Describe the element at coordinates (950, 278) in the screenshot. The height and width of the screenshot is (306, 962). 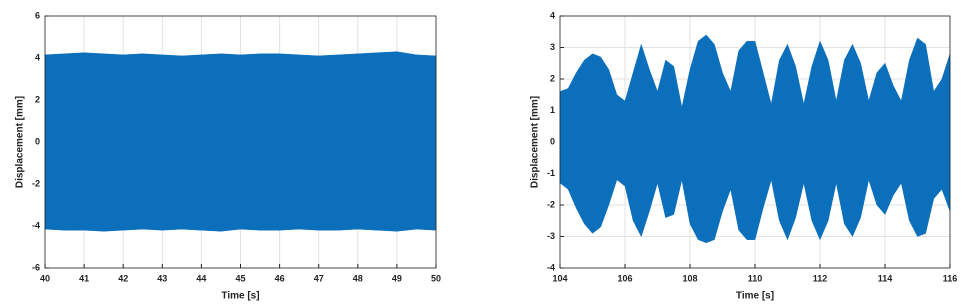
I see `x-tick-label: 116` at that location.